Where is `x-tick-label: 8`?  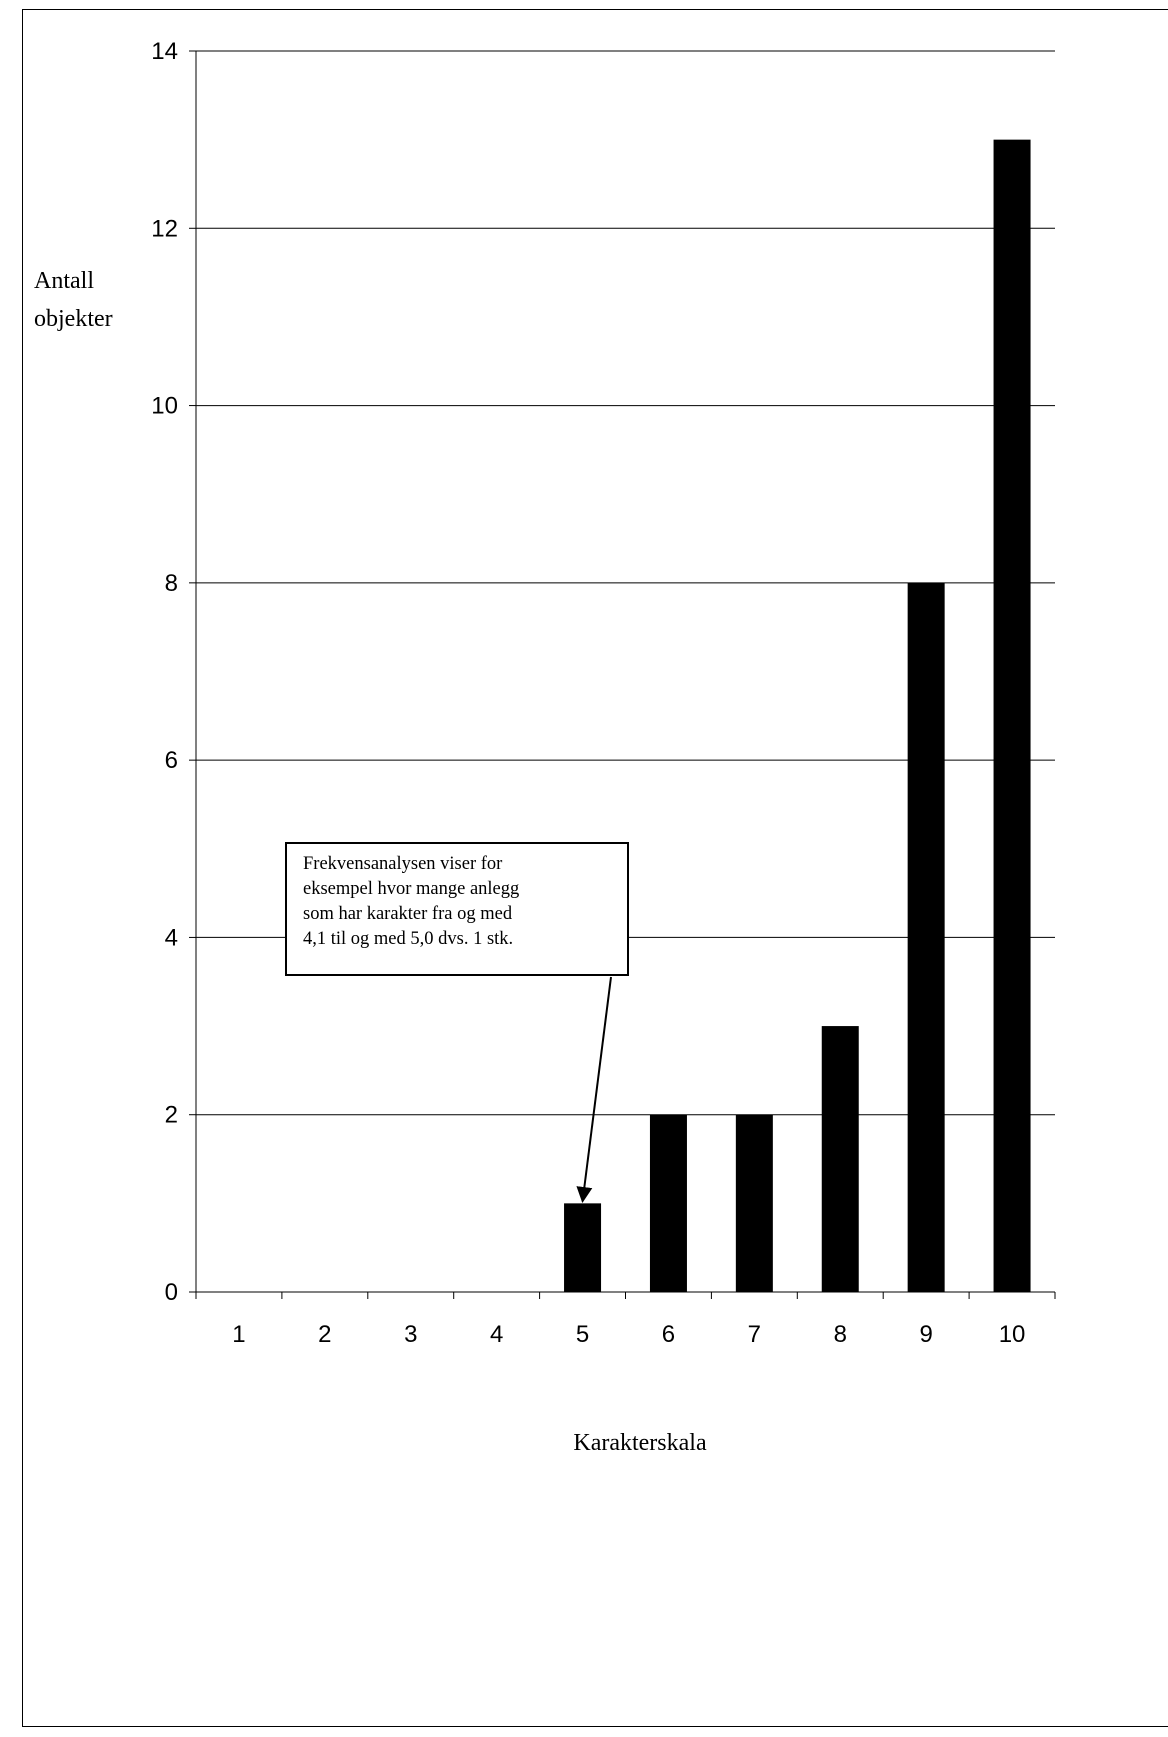 x-tick-label: 8 is located at coordinates (840, 1334).